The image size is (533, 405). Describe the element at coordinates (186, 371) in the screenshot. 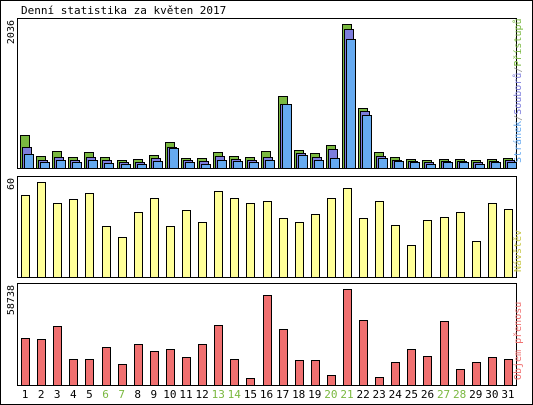

I see `bar-traffic-objem-přenosu-day-11` at that location.